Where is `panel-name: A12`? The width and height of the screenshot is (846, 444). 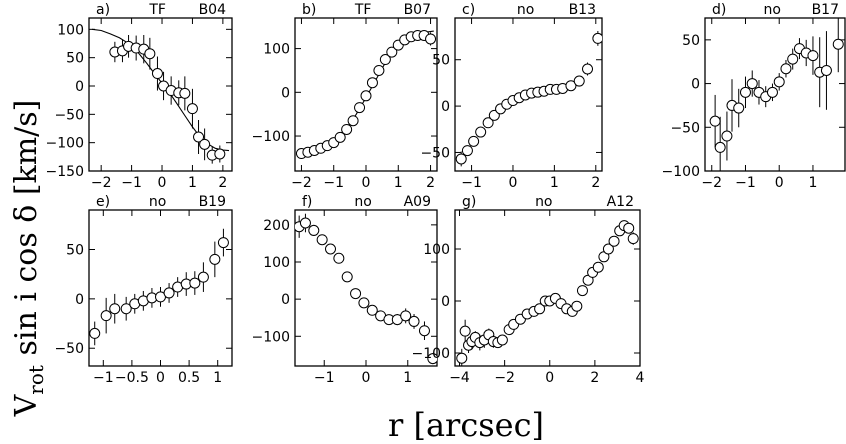
panel-name: A12 is located at coordinates (620, 202).